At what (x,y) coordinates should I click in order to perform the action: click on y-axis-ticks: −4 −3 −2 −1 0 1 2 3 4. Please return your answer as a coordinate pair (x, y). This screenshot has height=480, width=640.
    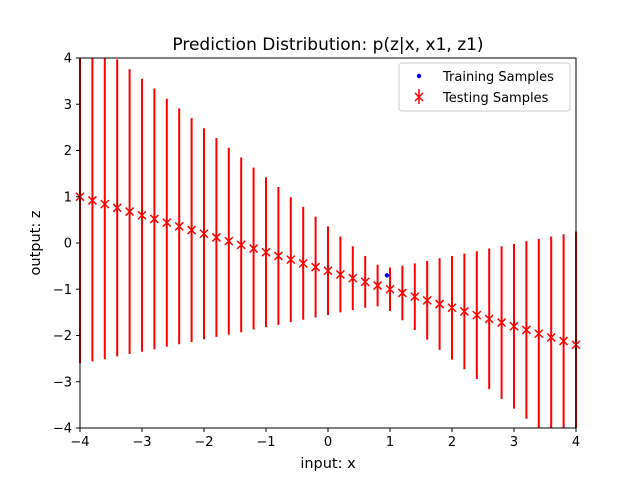
    Looking at the image, I should click on (66, 244).